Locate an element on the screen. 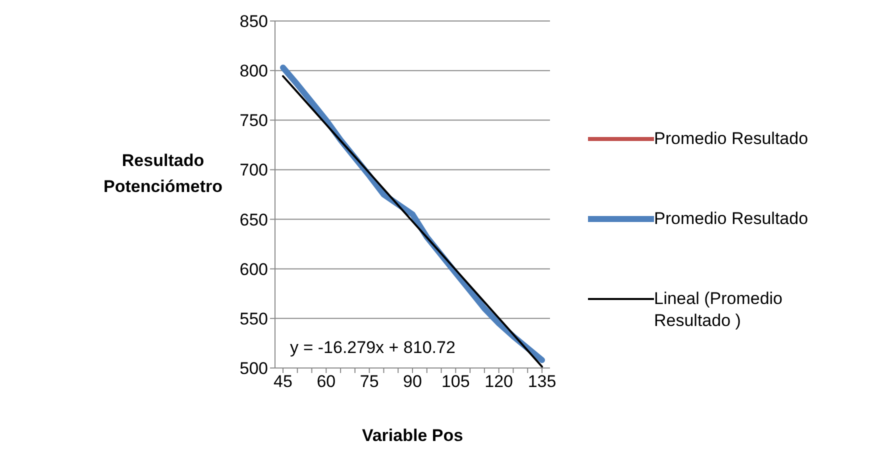 The image size is (879, 473). y-axis-title: Resultado Potenciómetro is located at coordinates (163, 173).